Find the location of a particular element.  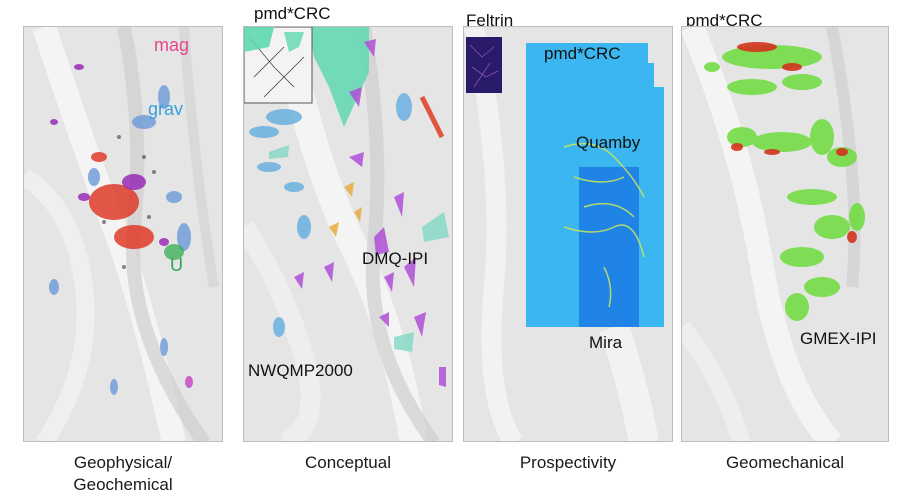

caption-geophysical-line1: Geophysical/ is located at coordinates (123, 462).